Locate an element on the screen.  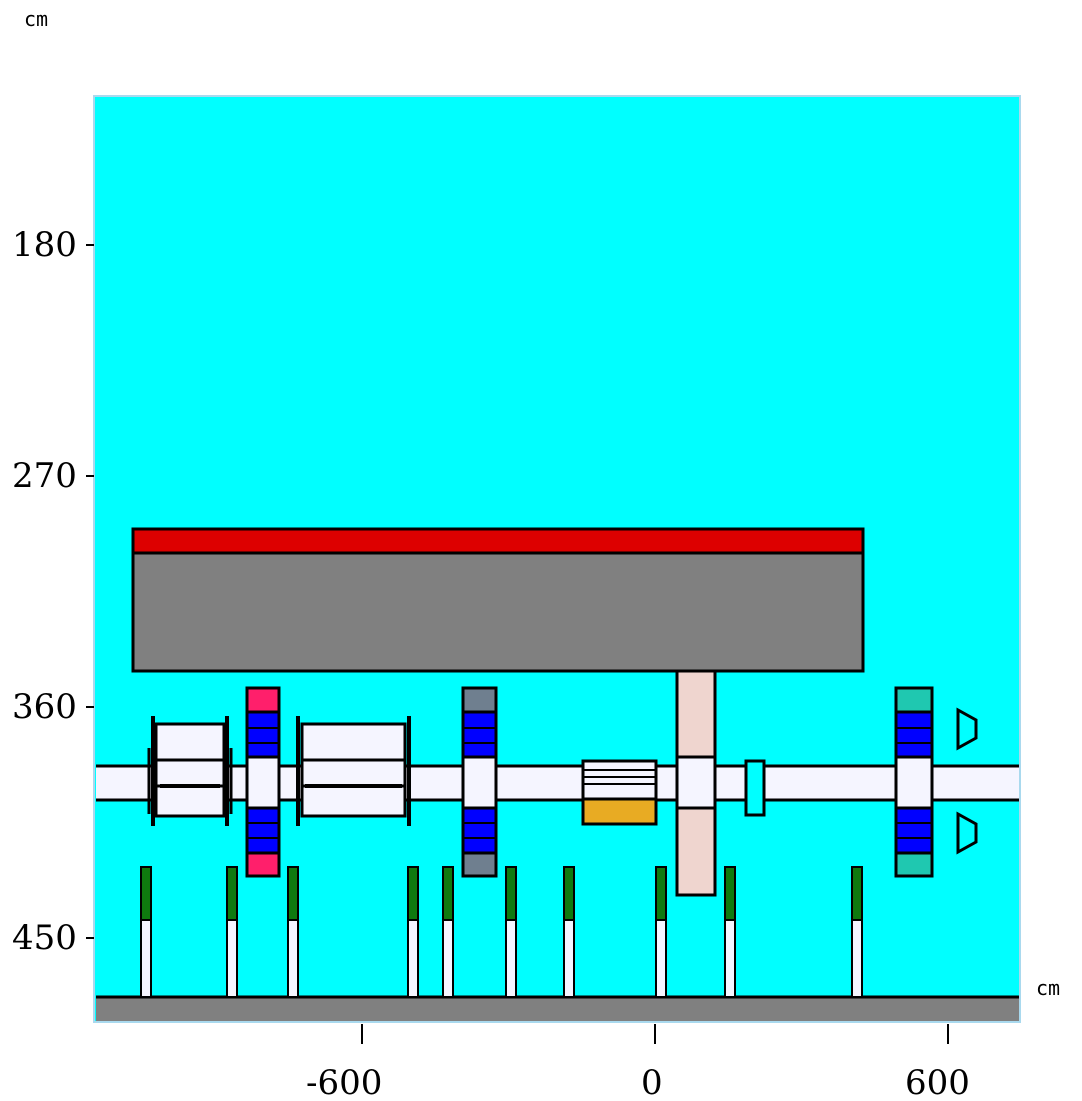
target-chamber is located at coordinates (619, 792).